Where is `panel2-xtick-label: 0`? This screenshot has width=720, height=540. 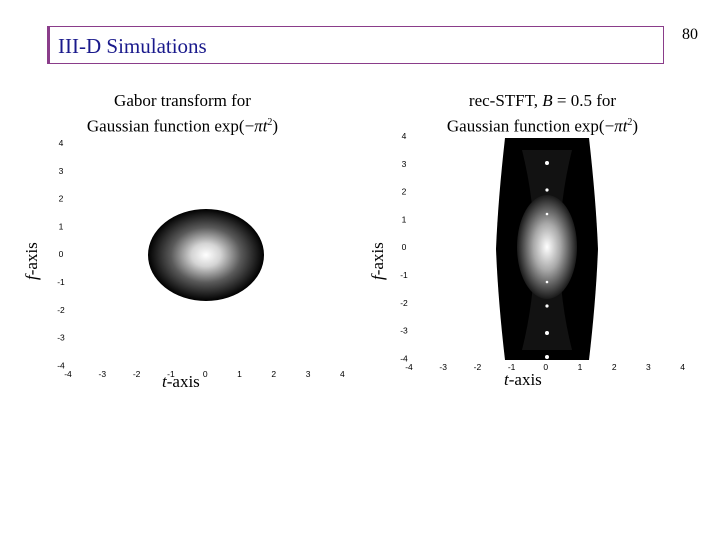
panel2-xtick-label: 0 is located at coordinates (545, 367).